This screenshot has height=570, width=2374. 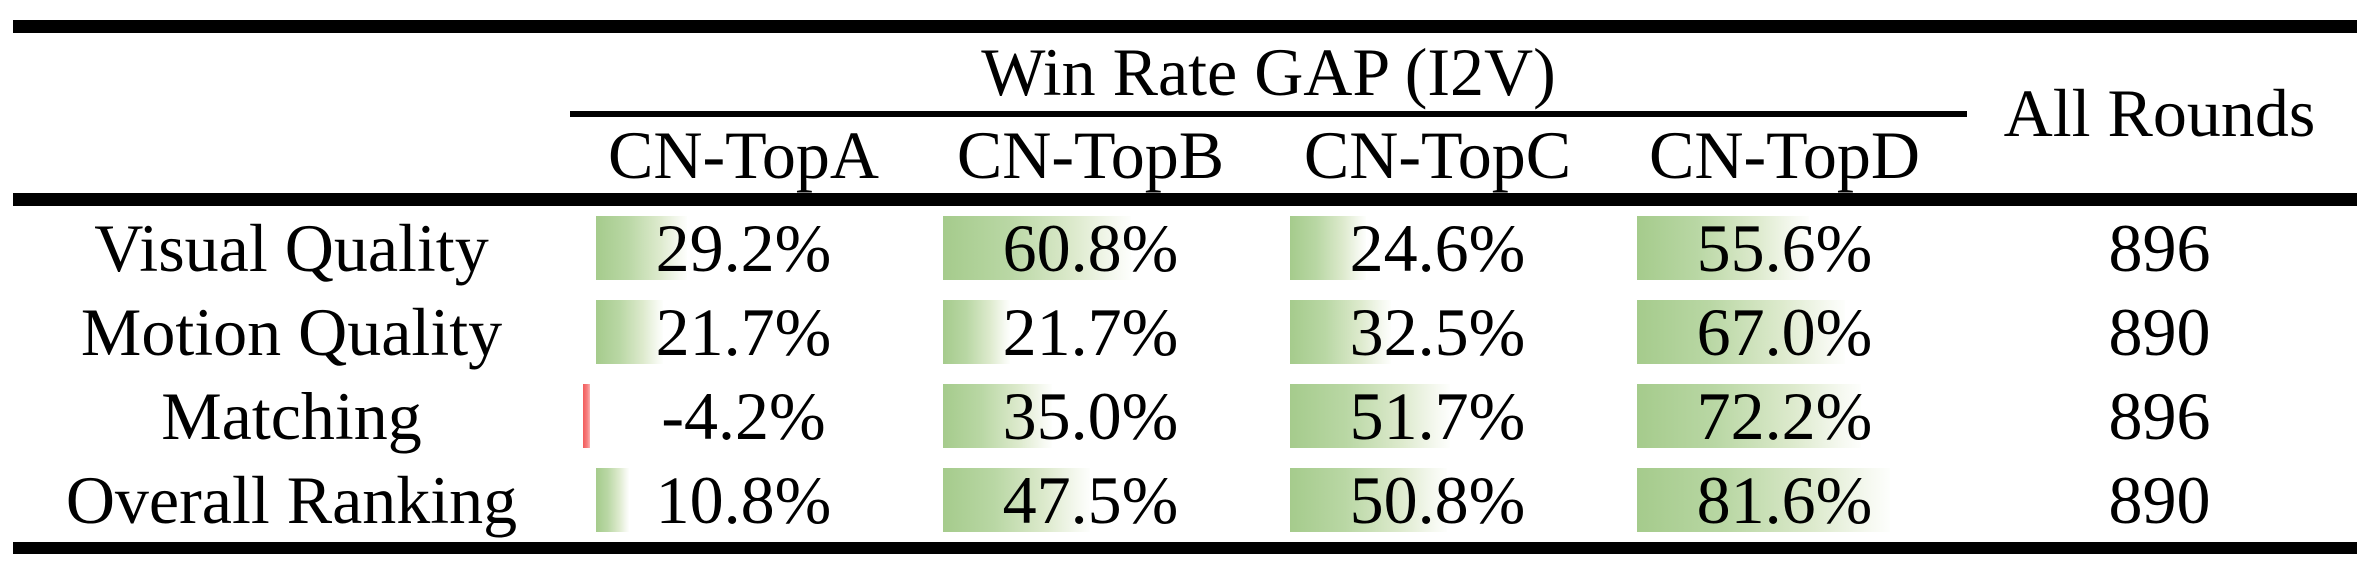 I want to click on column-header-cn-topd: CN-TopD, so click(x=1784, y=155).